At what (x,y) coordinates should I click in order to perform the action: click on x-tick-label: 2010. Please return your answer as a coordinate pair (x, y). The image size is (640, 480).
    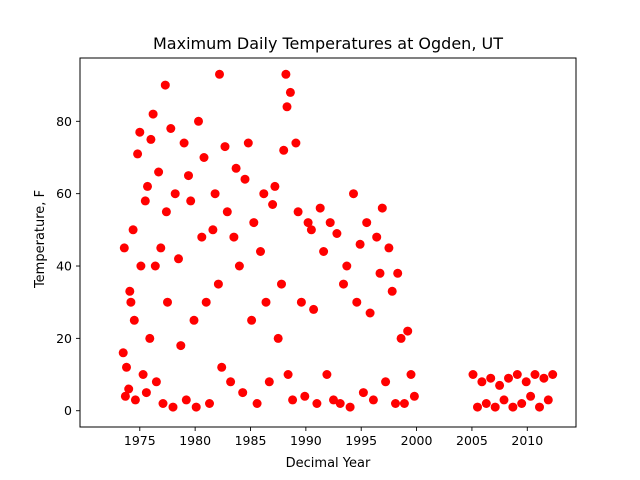
    Looking at the image, I should click on (527, 440).